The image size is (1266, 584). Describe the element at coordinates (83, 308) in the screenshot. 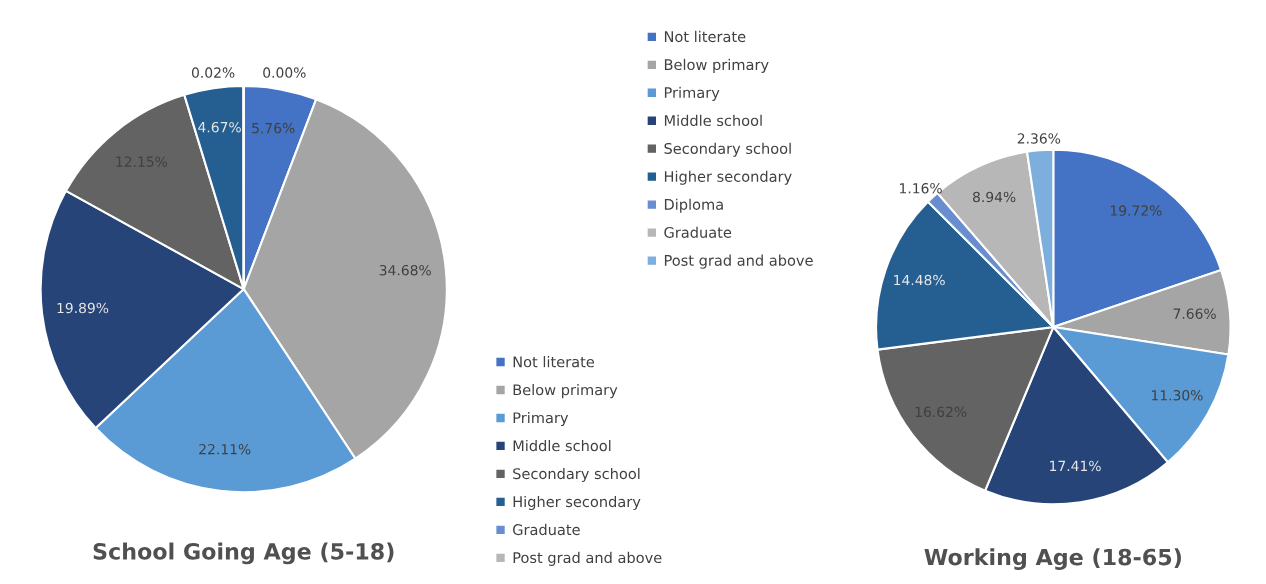

I see `data-label: 19.89%` at that location.